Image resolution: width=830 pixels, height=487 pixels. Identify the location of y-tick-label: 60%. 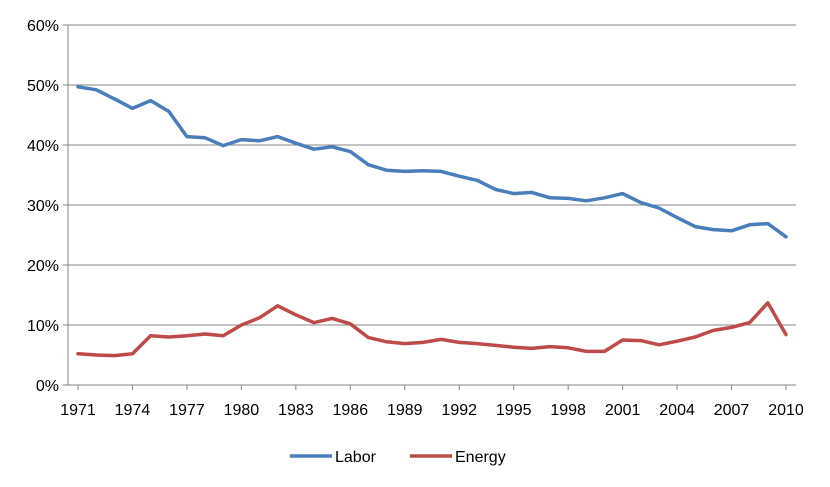
(43, 26).